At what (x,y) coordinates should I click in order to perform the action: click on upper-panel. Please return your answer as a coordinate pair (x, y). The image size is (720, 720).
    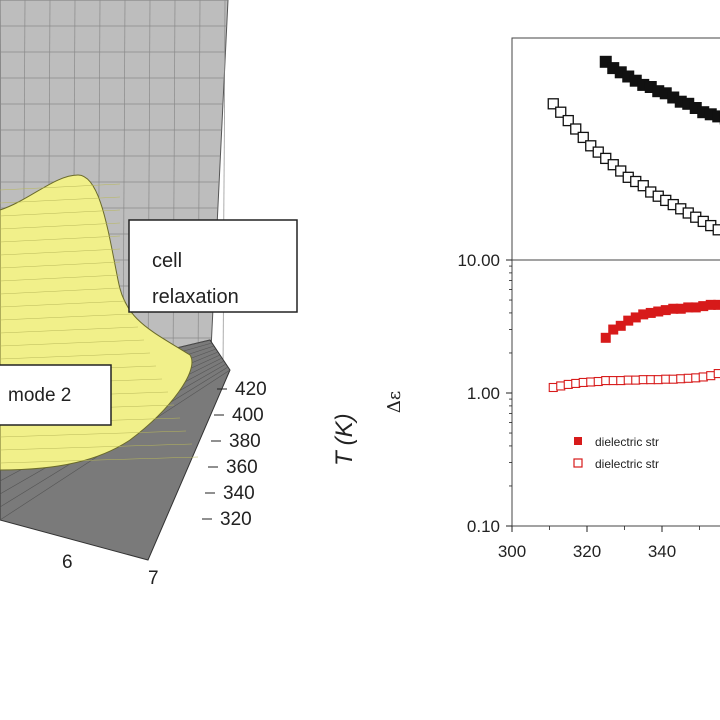
    Looking at the image, I should click on (615, 149).